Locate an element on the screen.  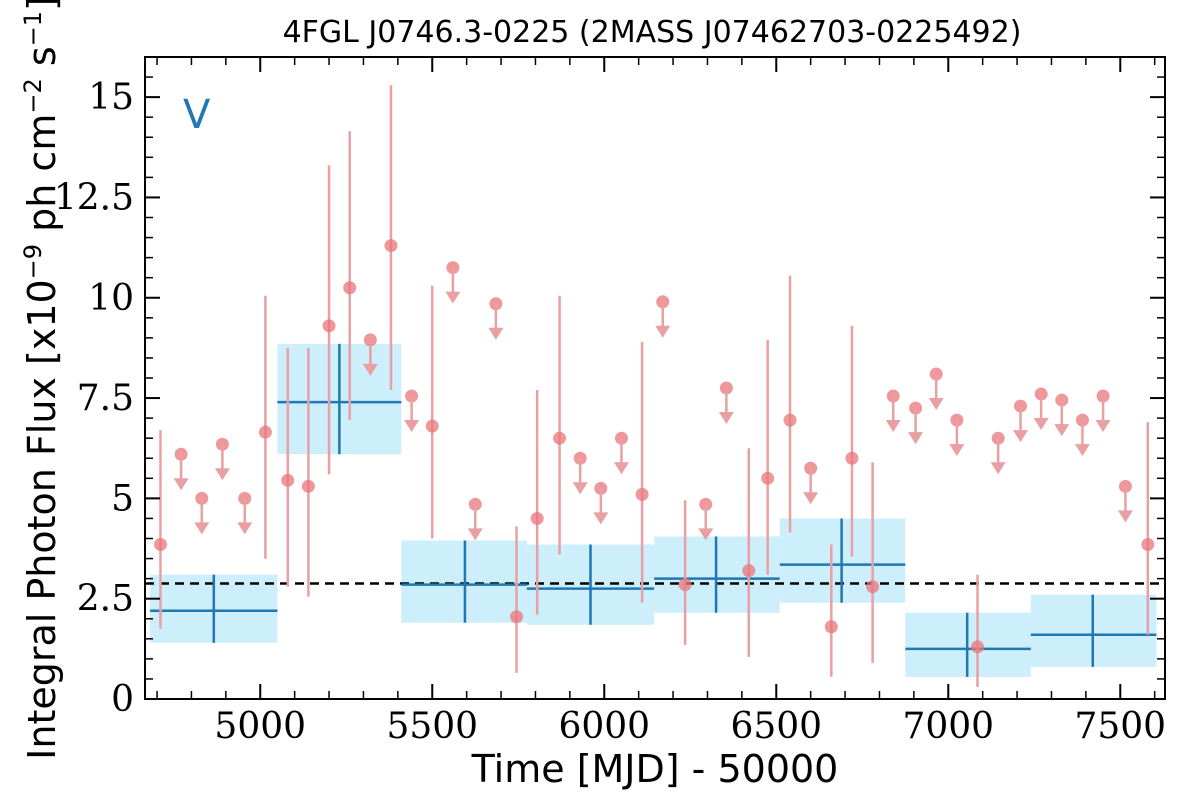
y-tick-label: 12.5 is located at coordinates (94, 197).